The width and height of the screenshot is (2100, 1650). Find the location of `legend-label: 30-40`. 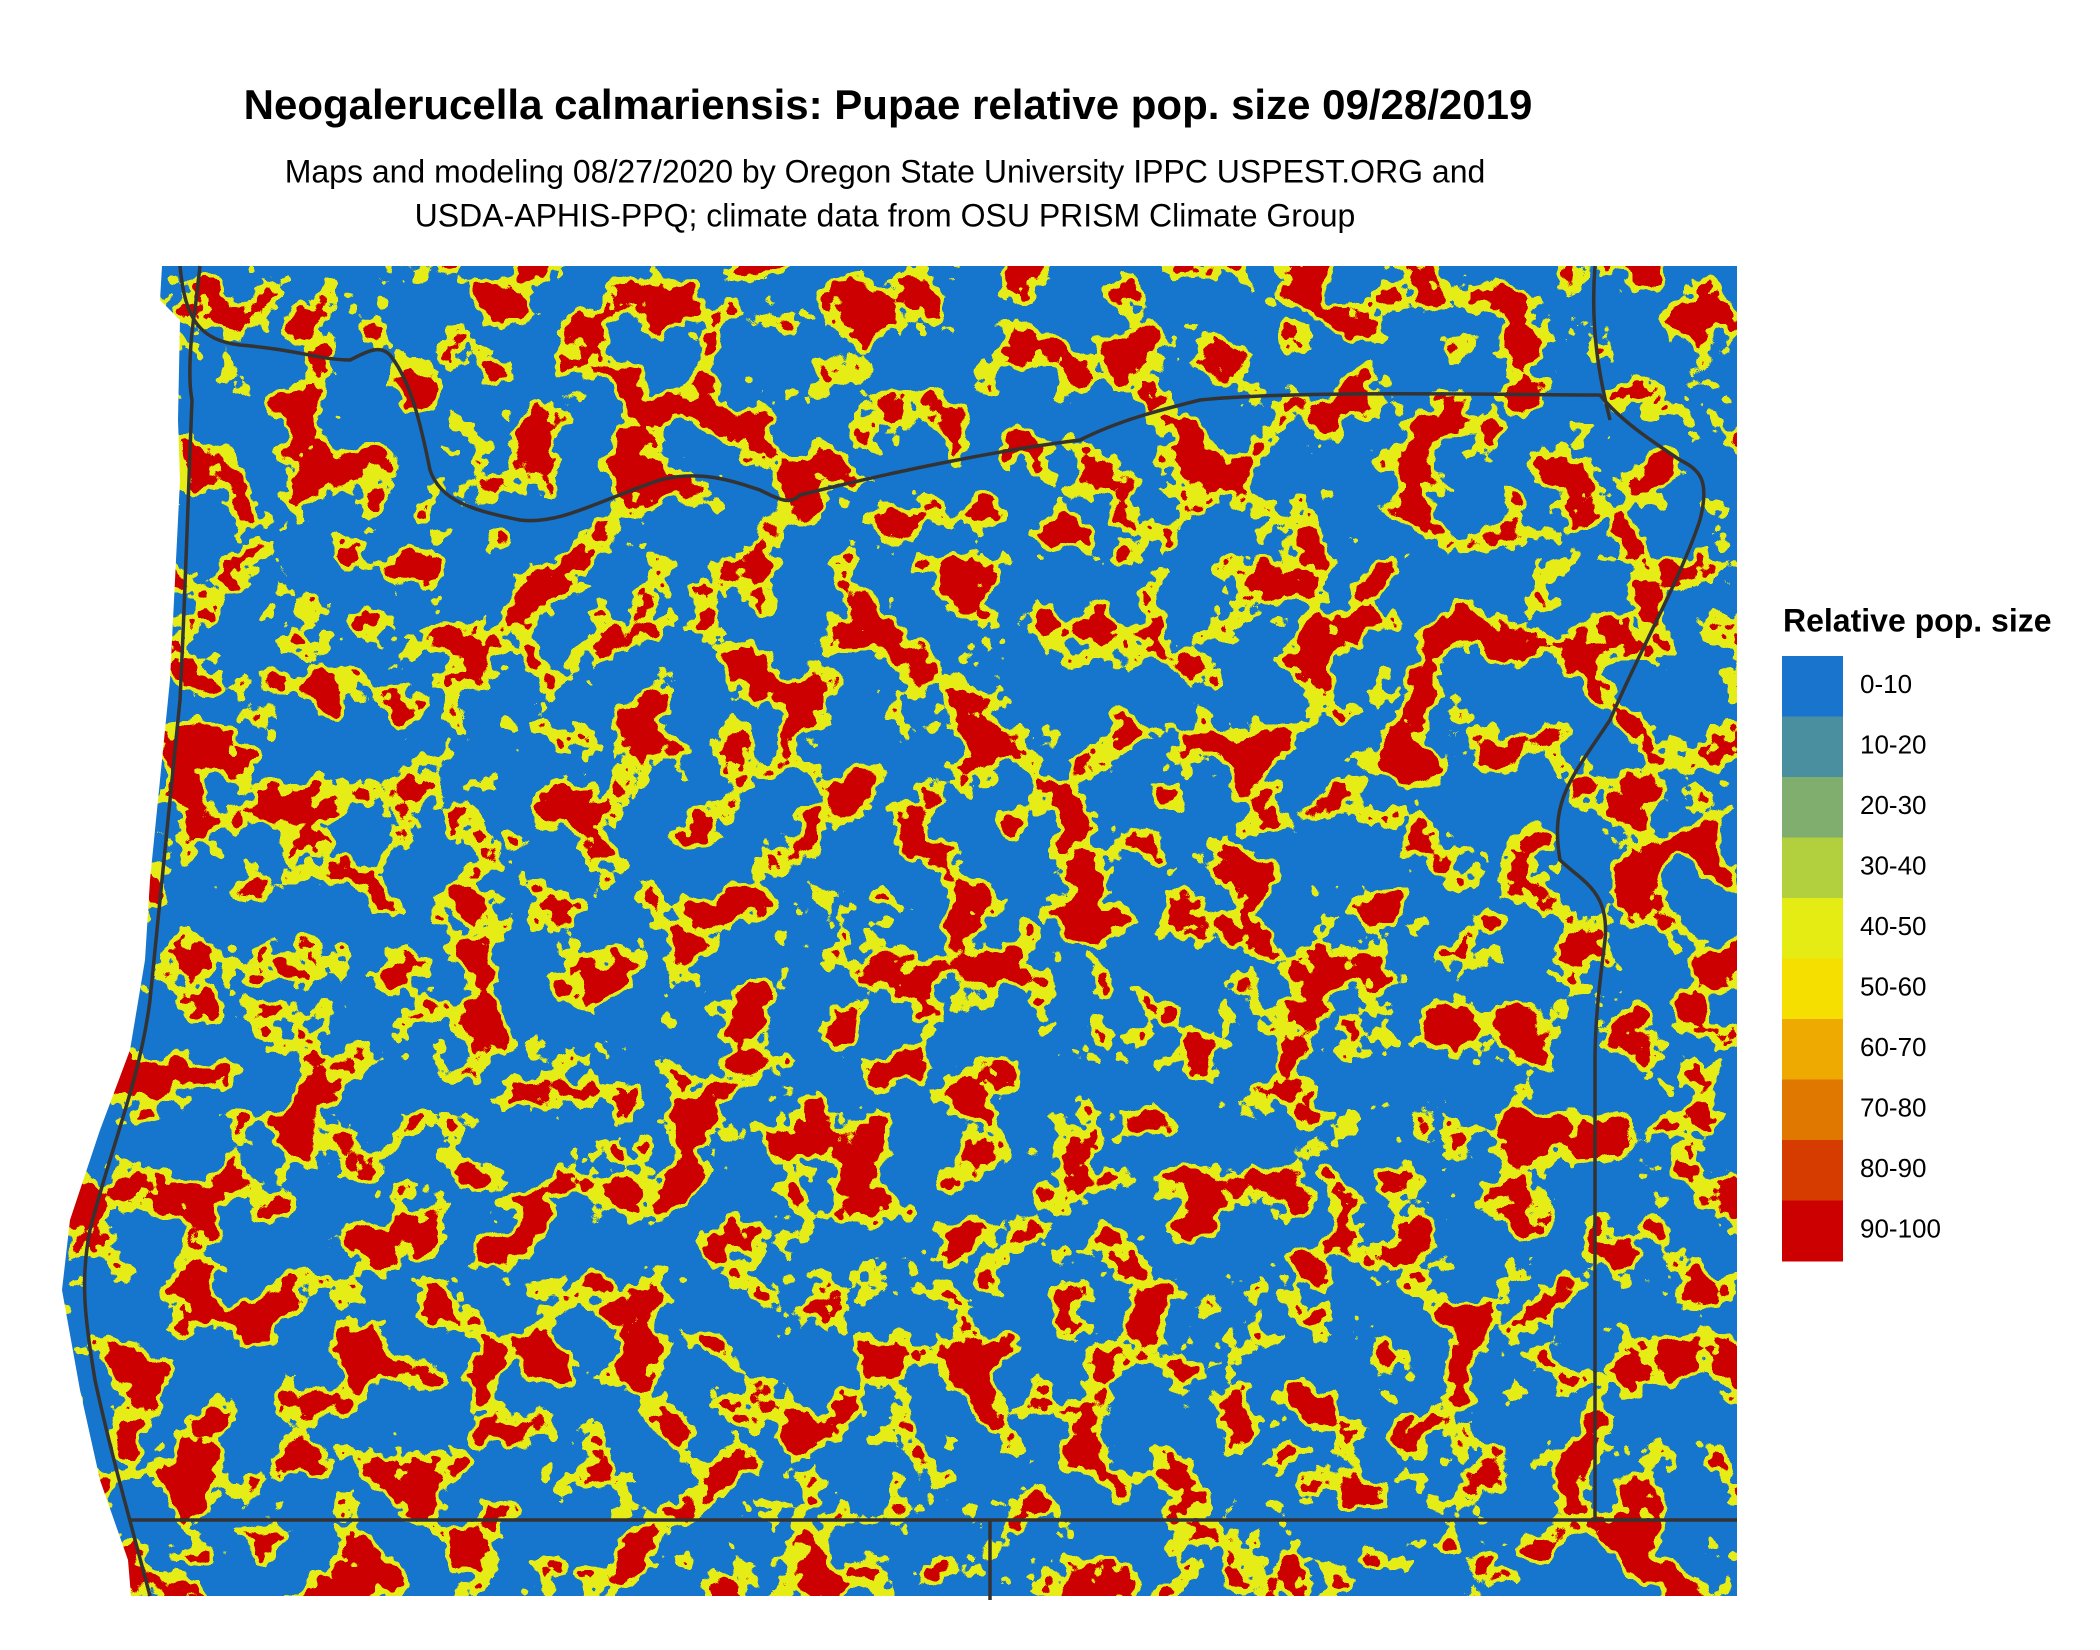

legend-label: 30-40 is located at coordinates (1893, 866).